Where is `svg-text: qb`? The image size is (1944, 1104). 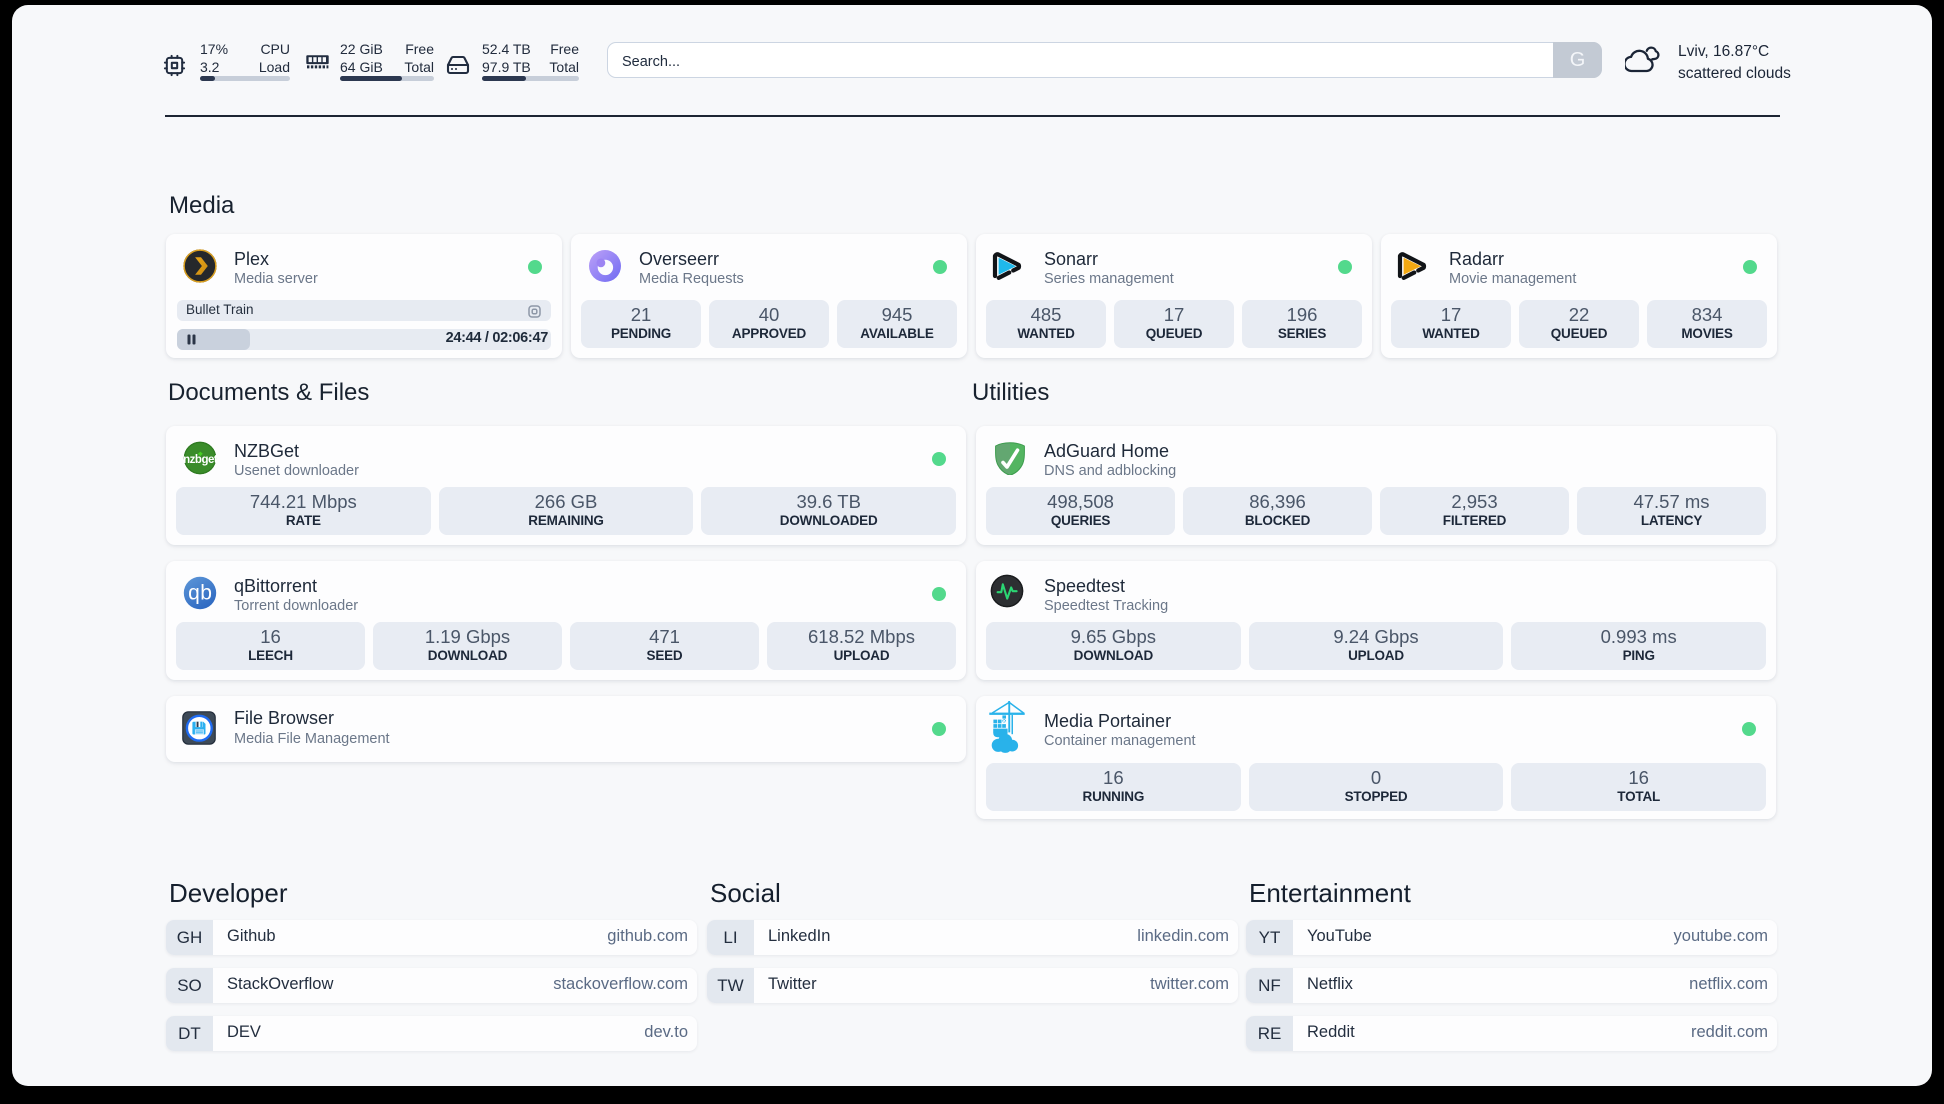 svg-text: qb is located at coordinates (200, 593).